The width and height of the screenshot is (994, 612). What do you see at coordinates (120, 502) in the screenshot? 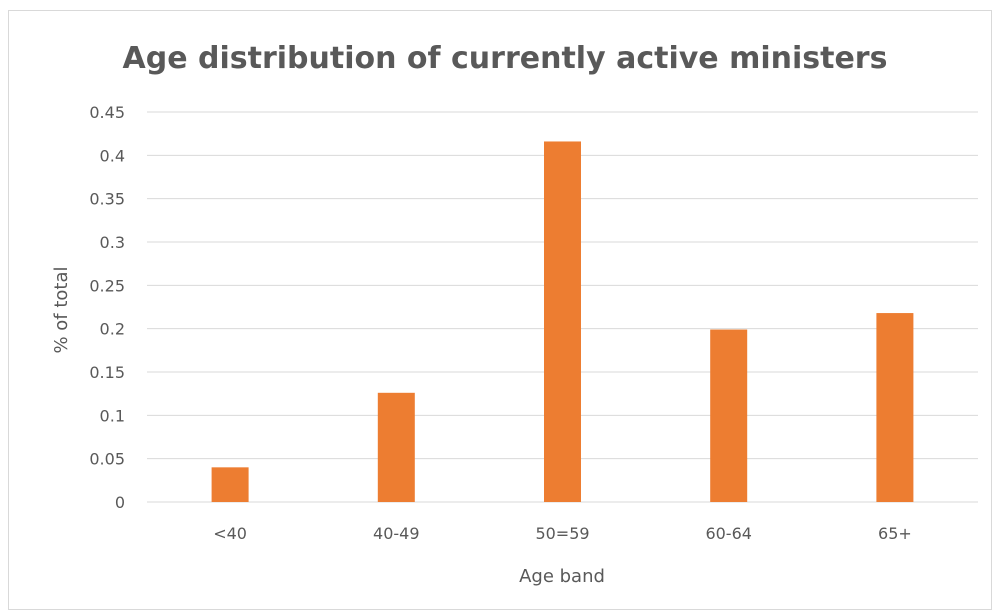
I see `y-tick-label: 0` at bounding box center [120, 502].